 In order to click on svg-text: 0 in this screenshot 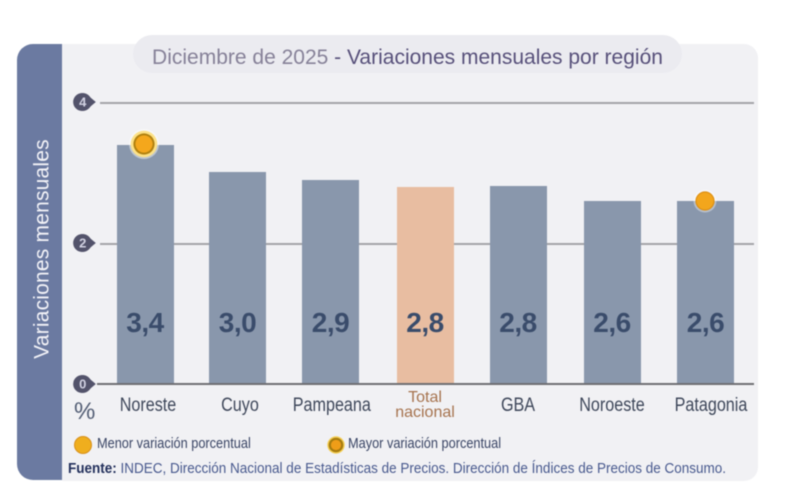, I will do `click(82, 384)`.